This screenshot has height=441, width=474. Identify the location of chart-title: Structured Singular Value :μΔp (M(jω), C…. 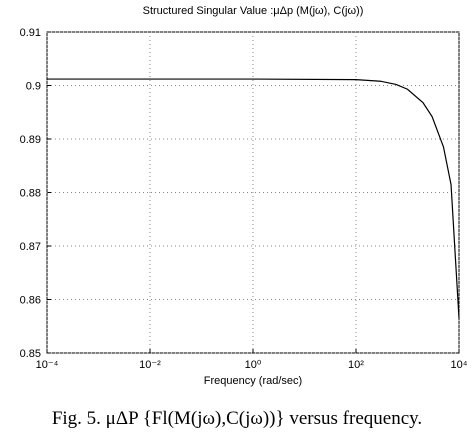
(253, 11).